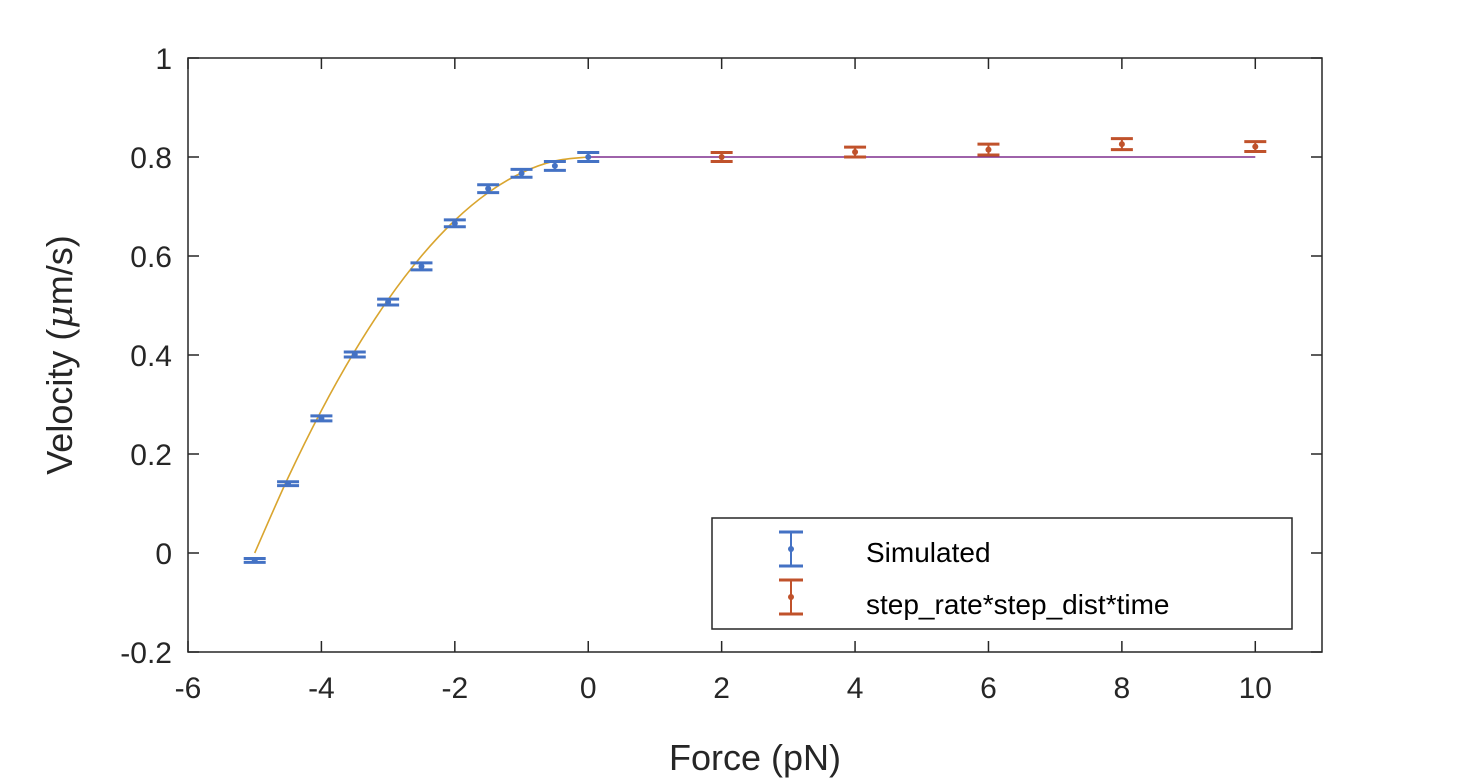 The image size is (1462, 779). What do you see at coordinates (163, 59) in the screenshot?
I see `y-tick-label: 1` at bounding box center [163, 59].